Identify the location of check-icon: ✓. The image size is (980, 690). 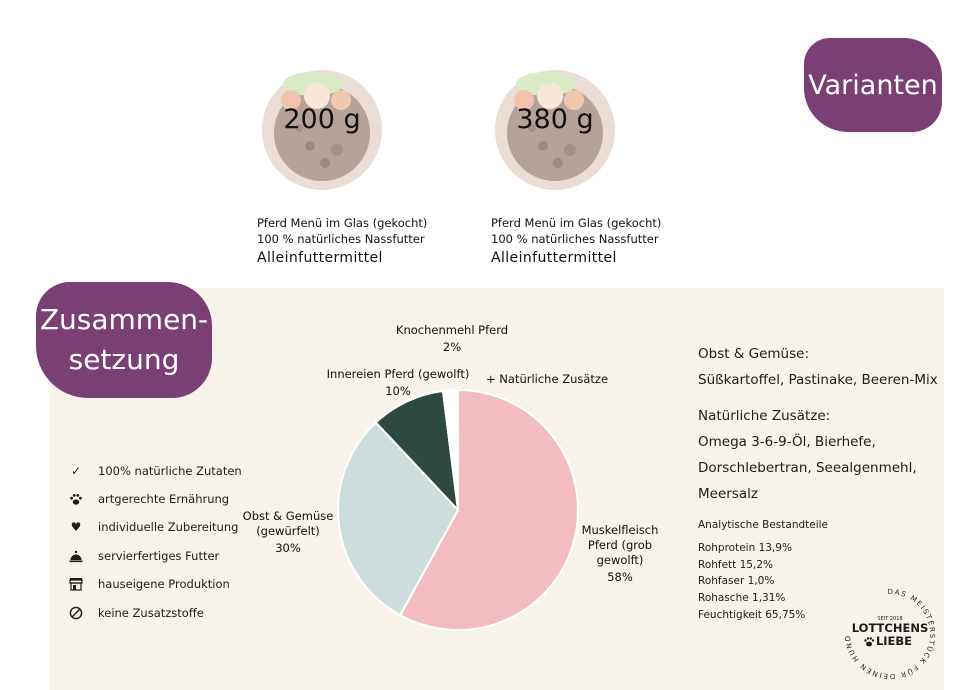
(76, 471).